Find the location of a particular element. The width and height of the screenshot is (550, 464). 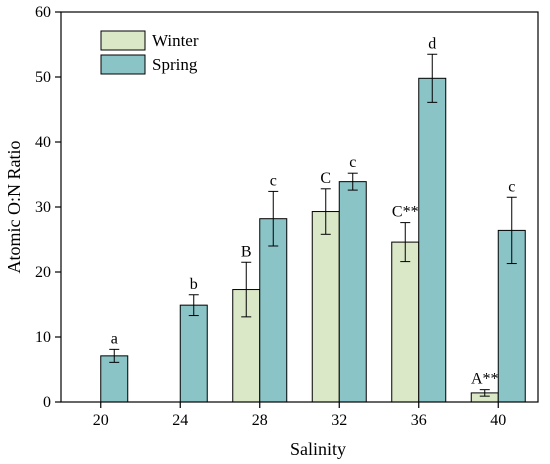

legend: Winter Spring is located at coordinates (149, 52).